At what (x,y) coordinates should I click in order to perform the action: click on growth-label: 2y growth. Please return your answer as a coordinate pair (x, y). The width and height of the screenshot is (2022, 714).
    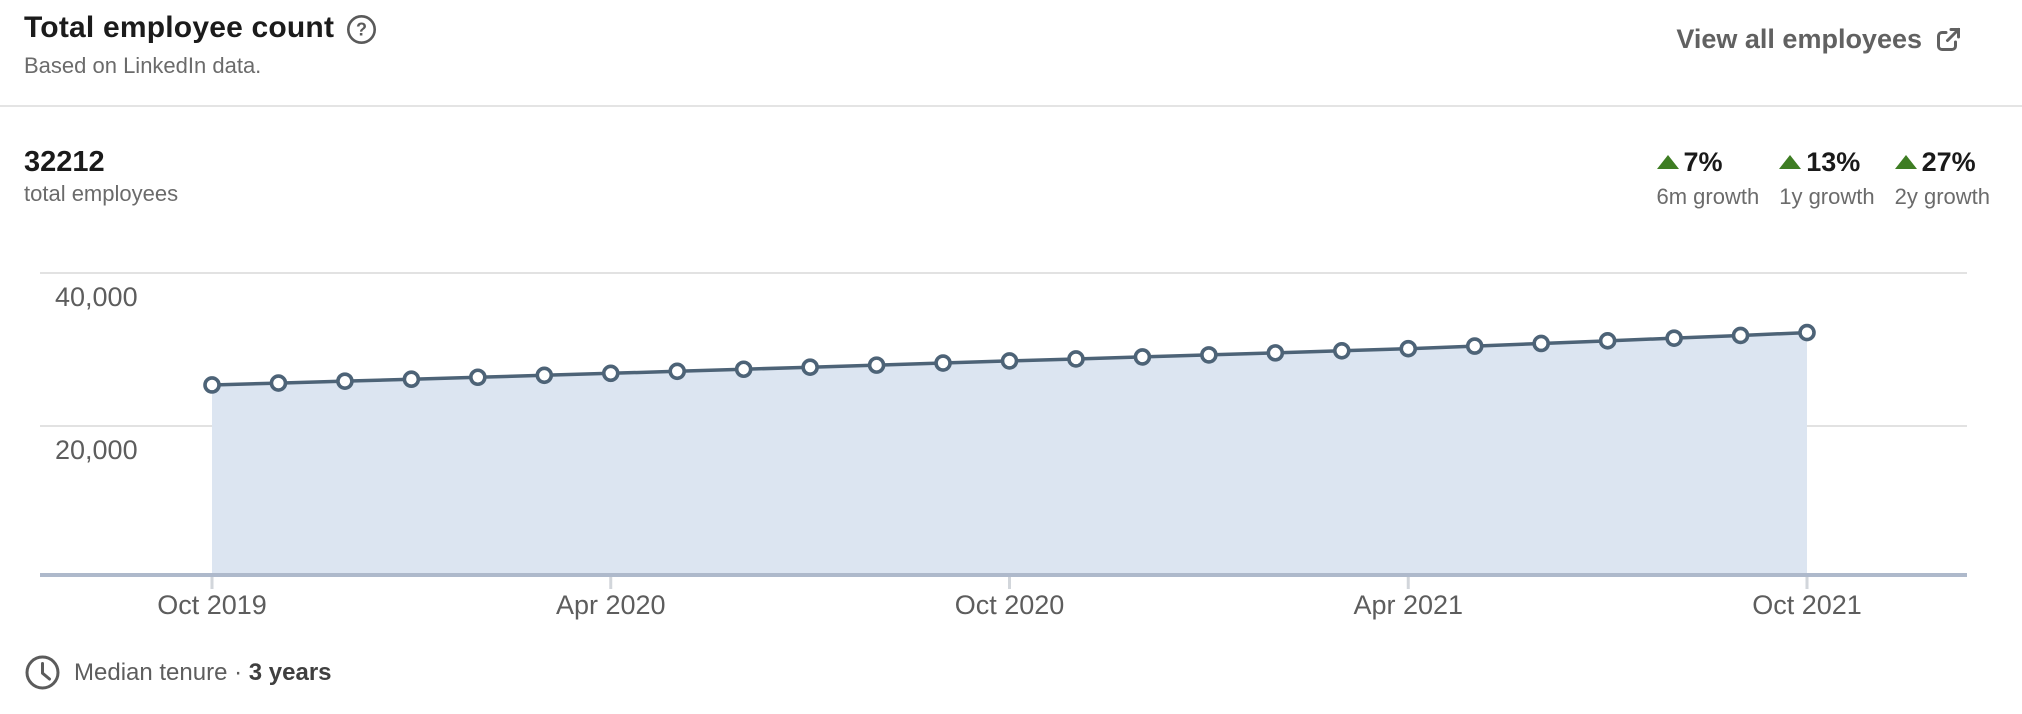
    Looking at the image, I should click on (1942, 196).